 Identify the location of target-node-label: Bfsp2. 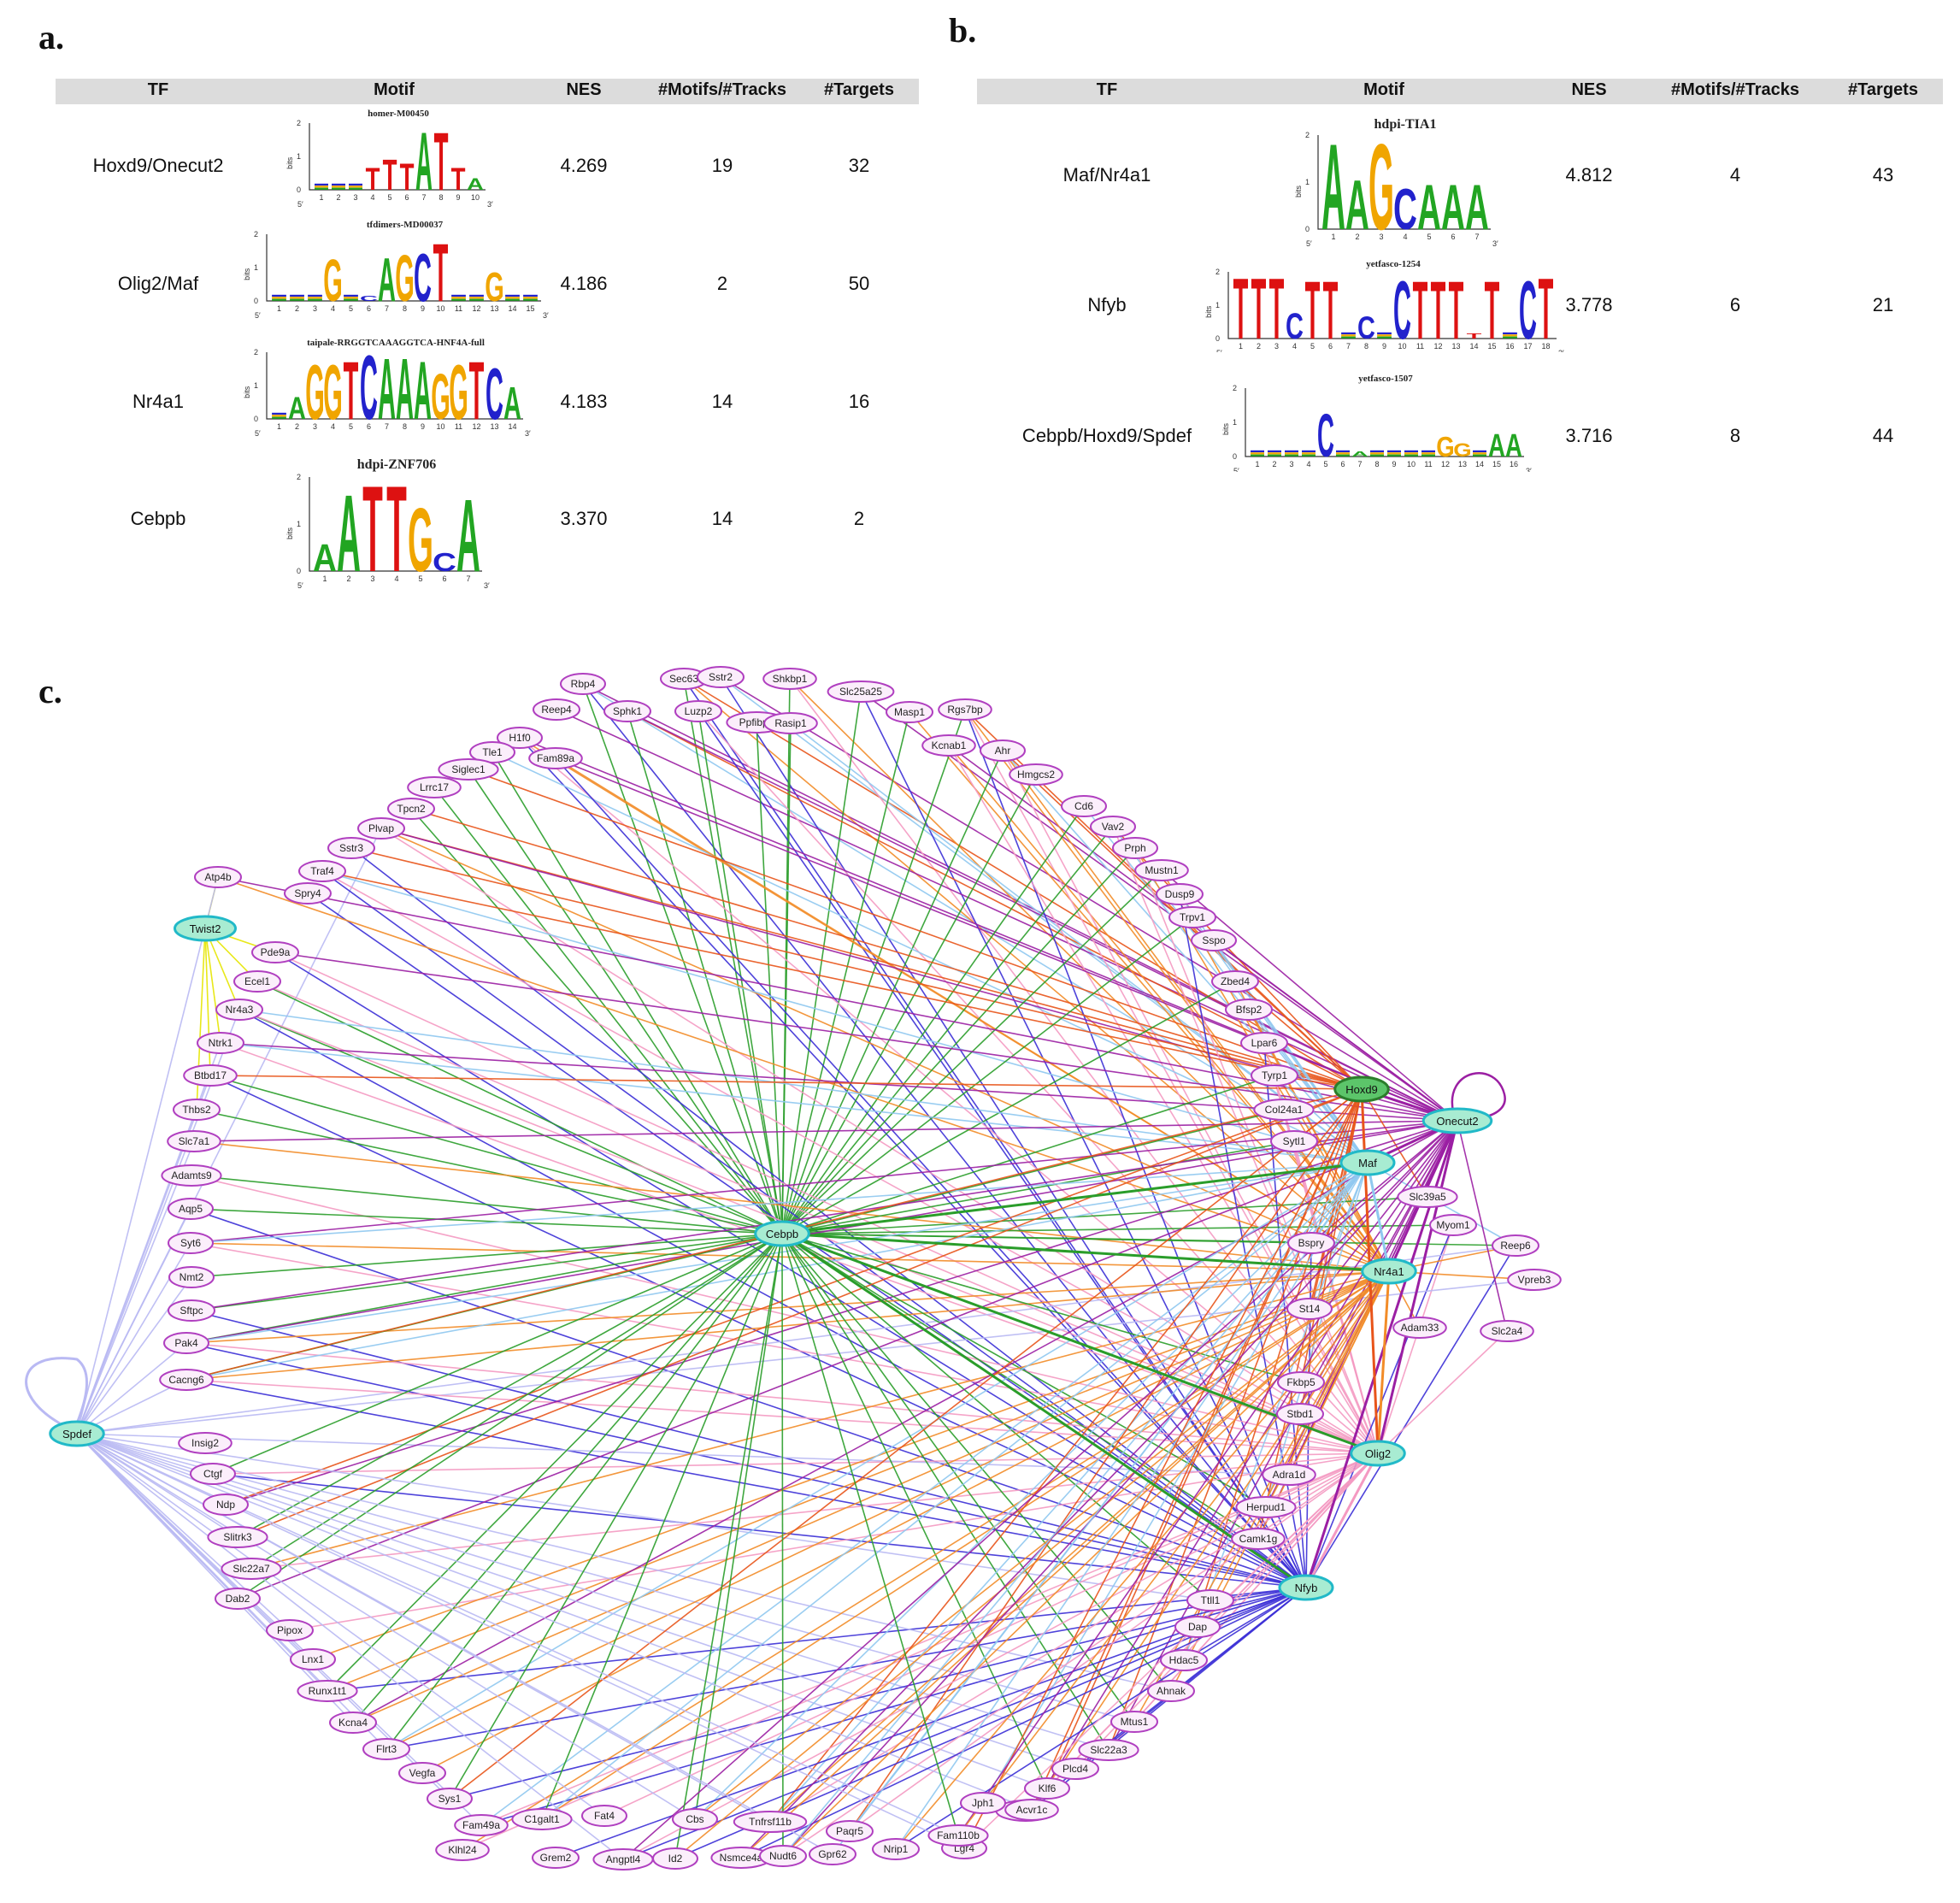
(1250, 1010).